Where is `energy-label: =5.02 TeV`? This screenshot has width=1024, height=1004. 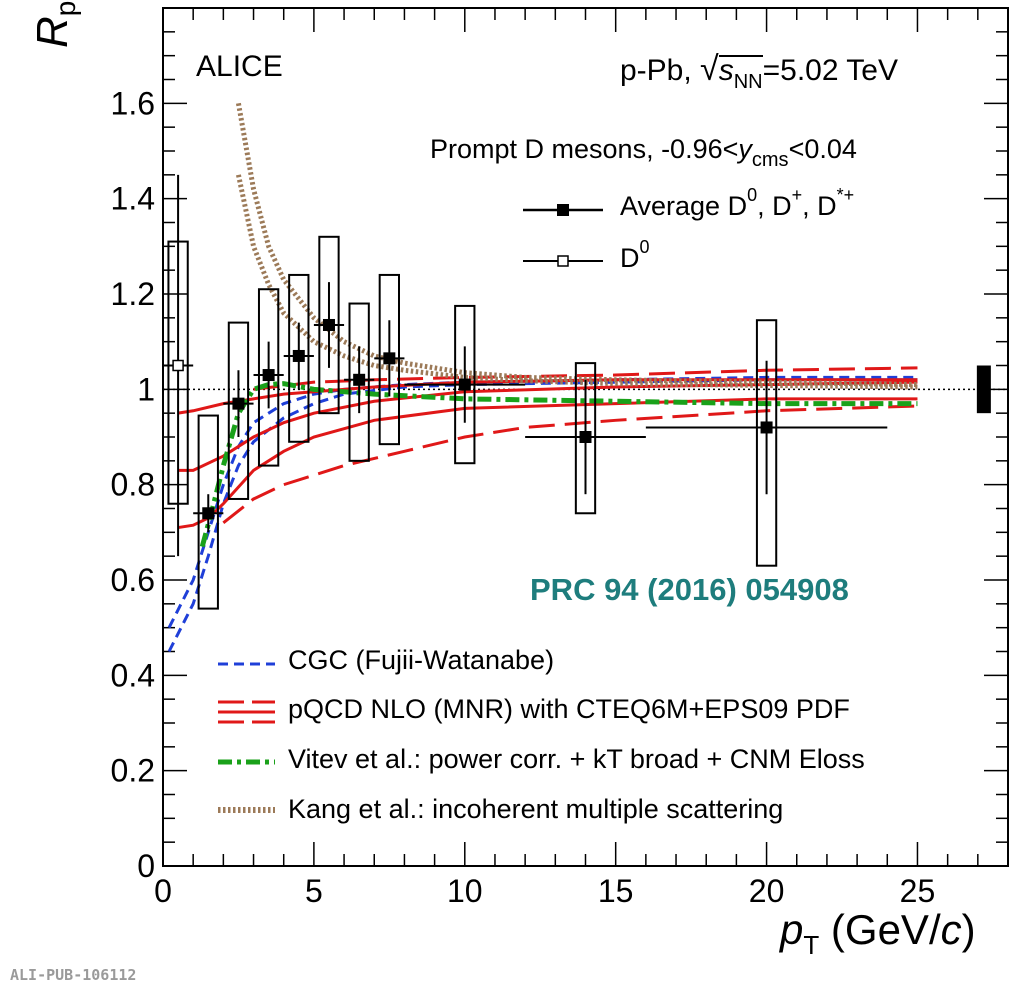 energy-label: =5.02 TeV is located at coordinates (830, 70).